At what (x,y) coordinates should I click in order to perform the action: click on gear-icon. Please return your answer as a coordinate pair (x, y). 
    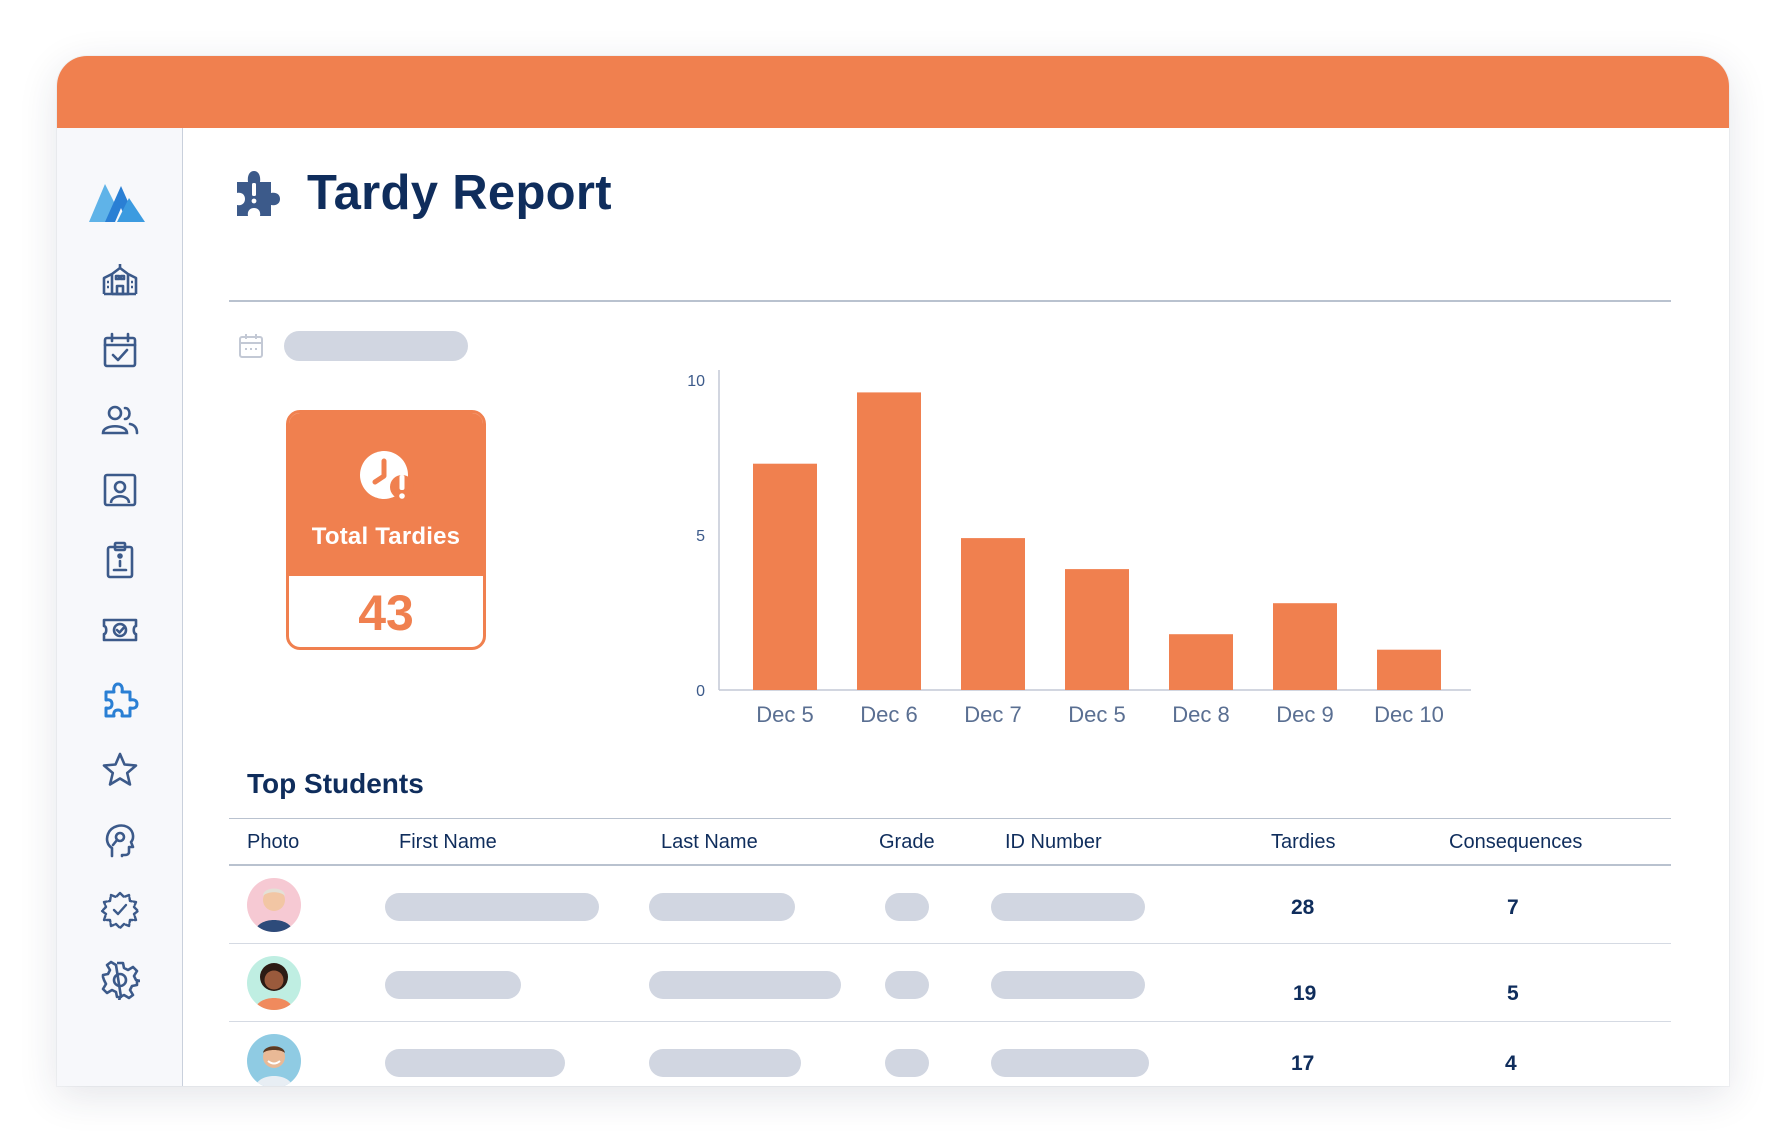
    Looking at the image, I should click on (120, 980).